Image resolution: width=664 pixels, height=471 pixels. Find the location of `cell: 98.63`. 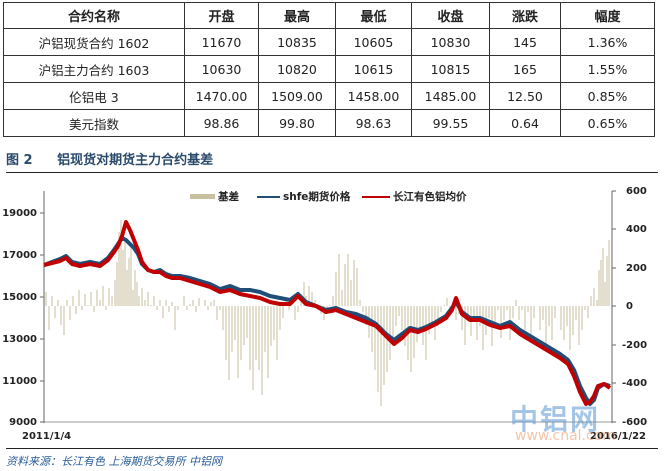

cell: 98.63 is located at coordinates (373, 123).